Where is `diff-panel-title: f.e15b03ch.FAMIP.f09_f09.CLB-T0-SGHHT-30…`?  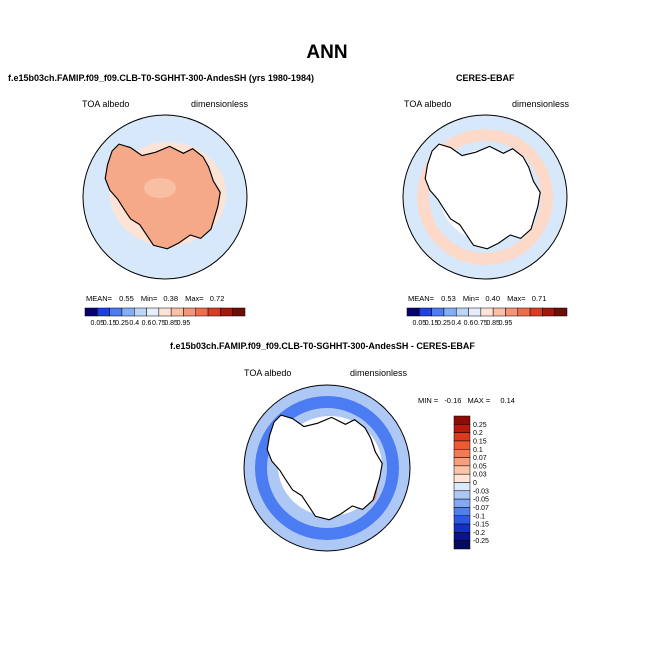
diff-panel-title: f.e15b03ch.FAMIP.f09_f09.CLB-T0-SGHHT-30… is located at coordinates (322, 346).